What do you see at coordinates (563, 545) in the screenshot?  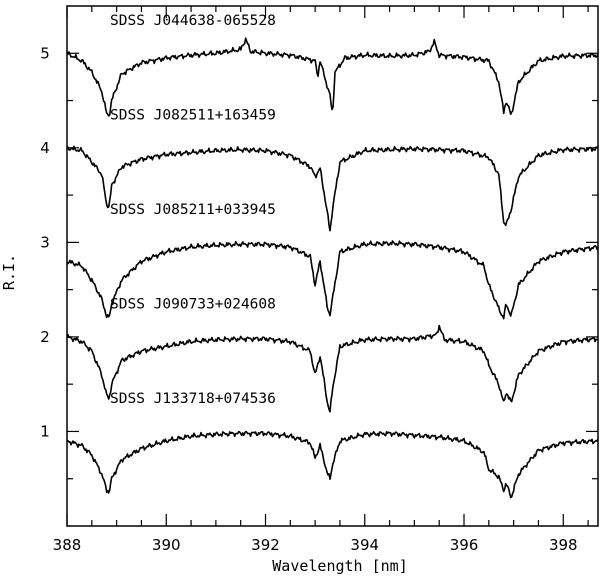 I see `x-tick-label: 398` at bounding box center [563, 545].